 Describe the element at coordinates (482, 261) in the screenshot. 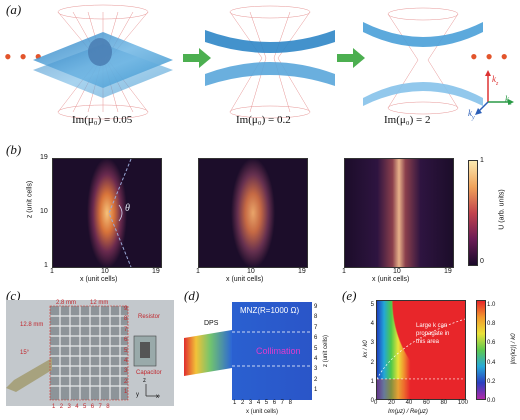

I see `colorbar-tick-min: 0` at that location.